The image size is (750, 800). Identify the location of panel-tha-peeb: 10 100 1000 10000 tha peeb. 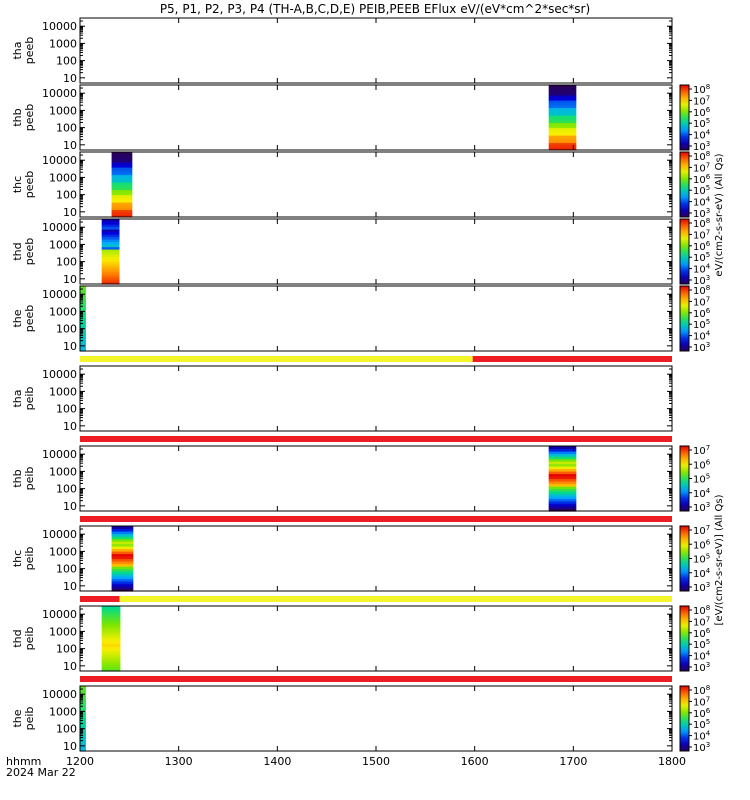
(342, 51).